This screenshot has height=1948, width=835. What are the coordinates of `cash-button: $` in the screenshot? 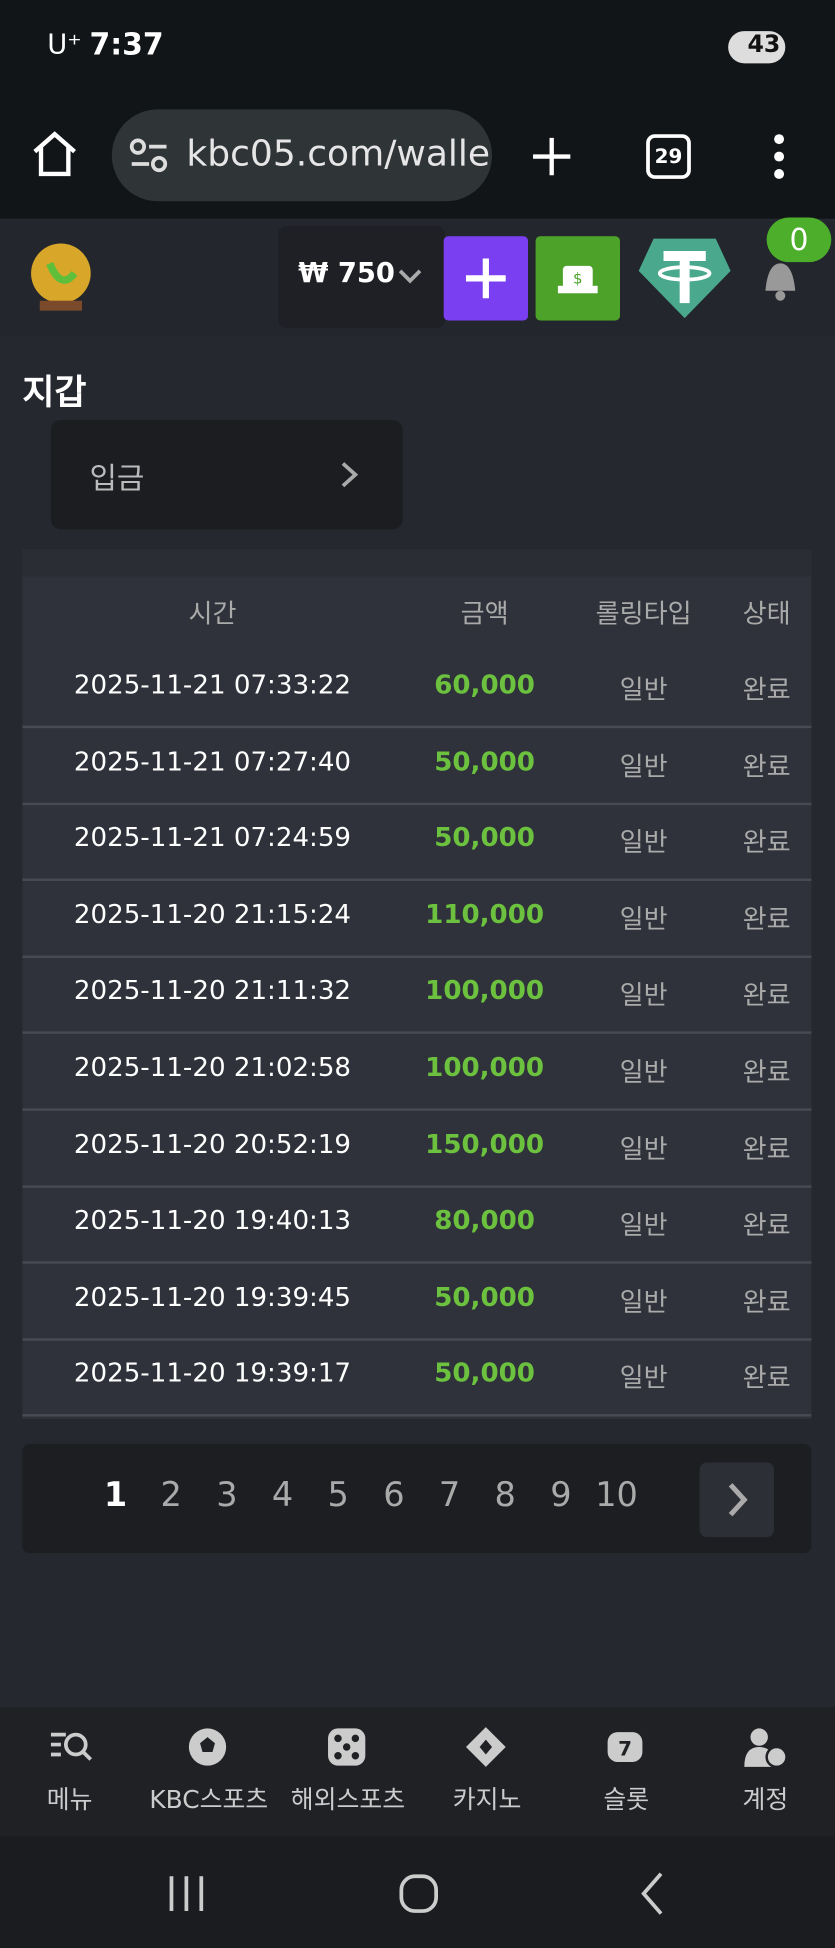 It's located at (578, 278).